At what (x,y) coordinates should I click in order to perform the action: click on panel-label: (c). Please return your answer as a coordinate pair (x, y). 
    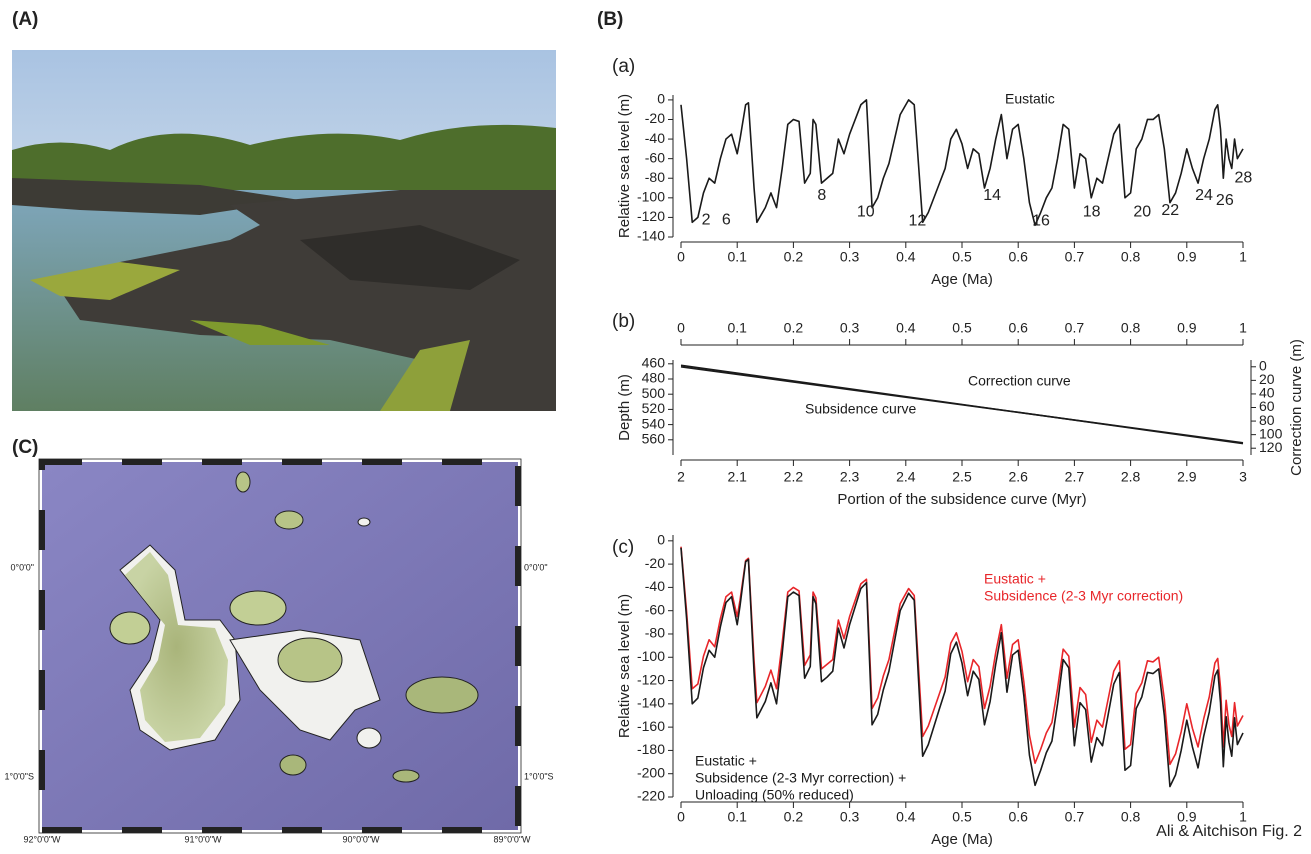
    Looking at the image, I should click on (623, 547).